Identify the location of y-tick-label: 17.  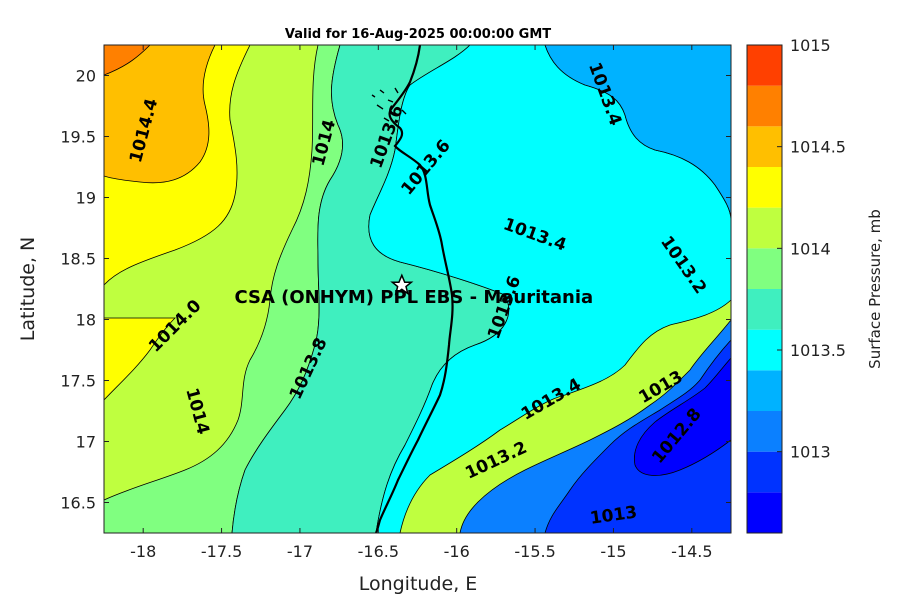
(86, 442).